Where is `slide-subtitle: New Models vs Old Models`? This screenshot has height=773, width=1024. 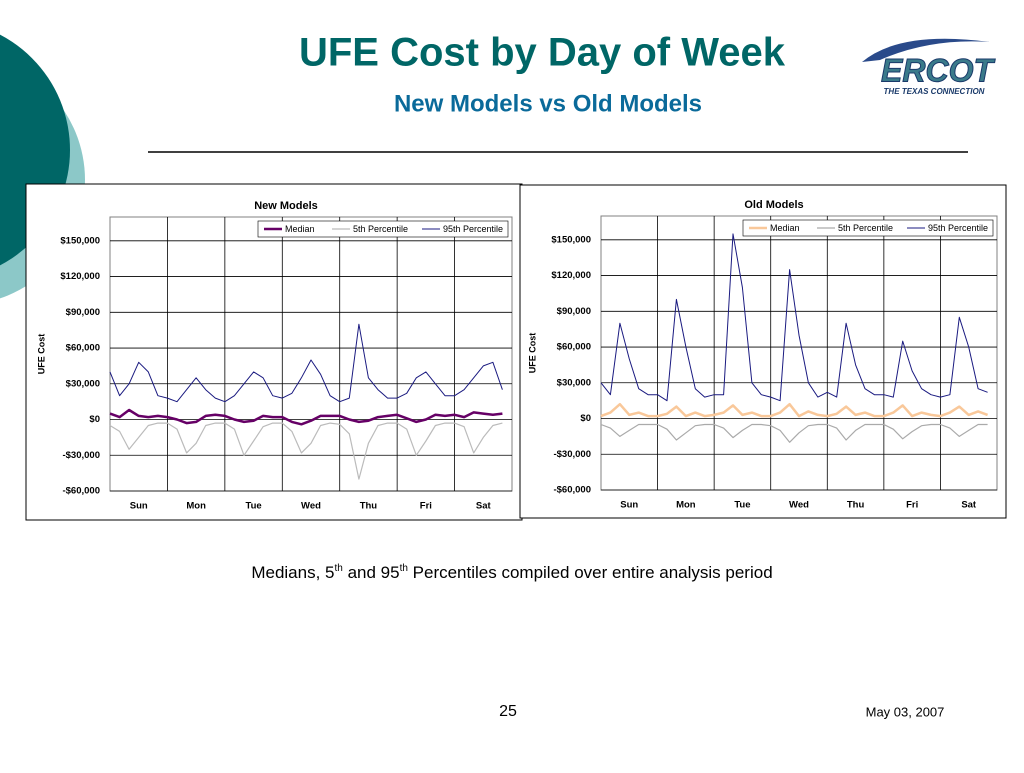 slide-subtitle: New Models vs Old Models is located at coordinates (548, 103).